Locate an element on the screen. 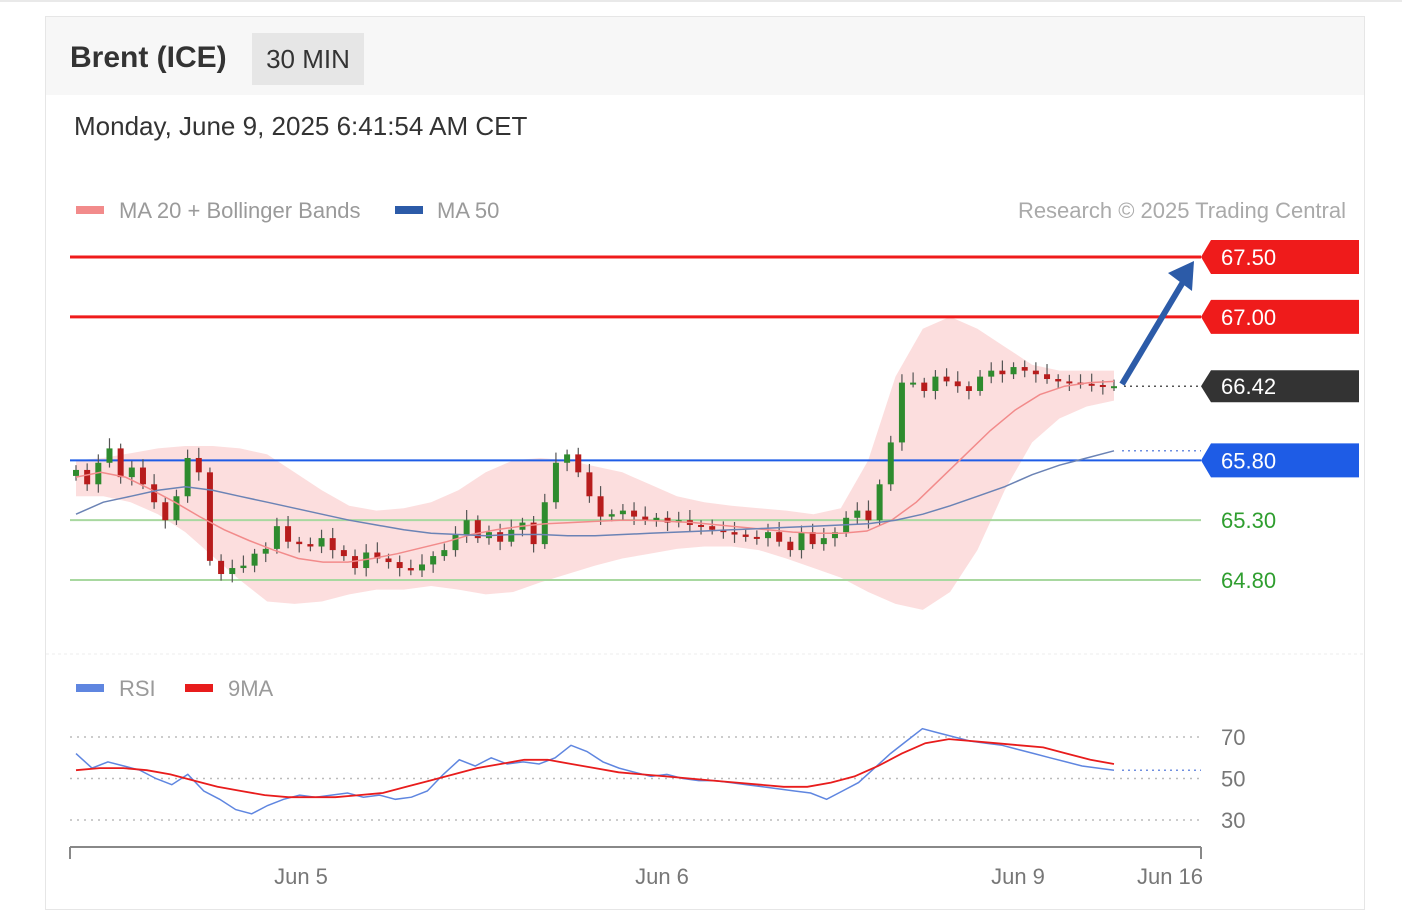 Image resolution: width=1402 pixels, height=918 pixels. forecast-arrow-shaft is located at coordinates (1154, 330).